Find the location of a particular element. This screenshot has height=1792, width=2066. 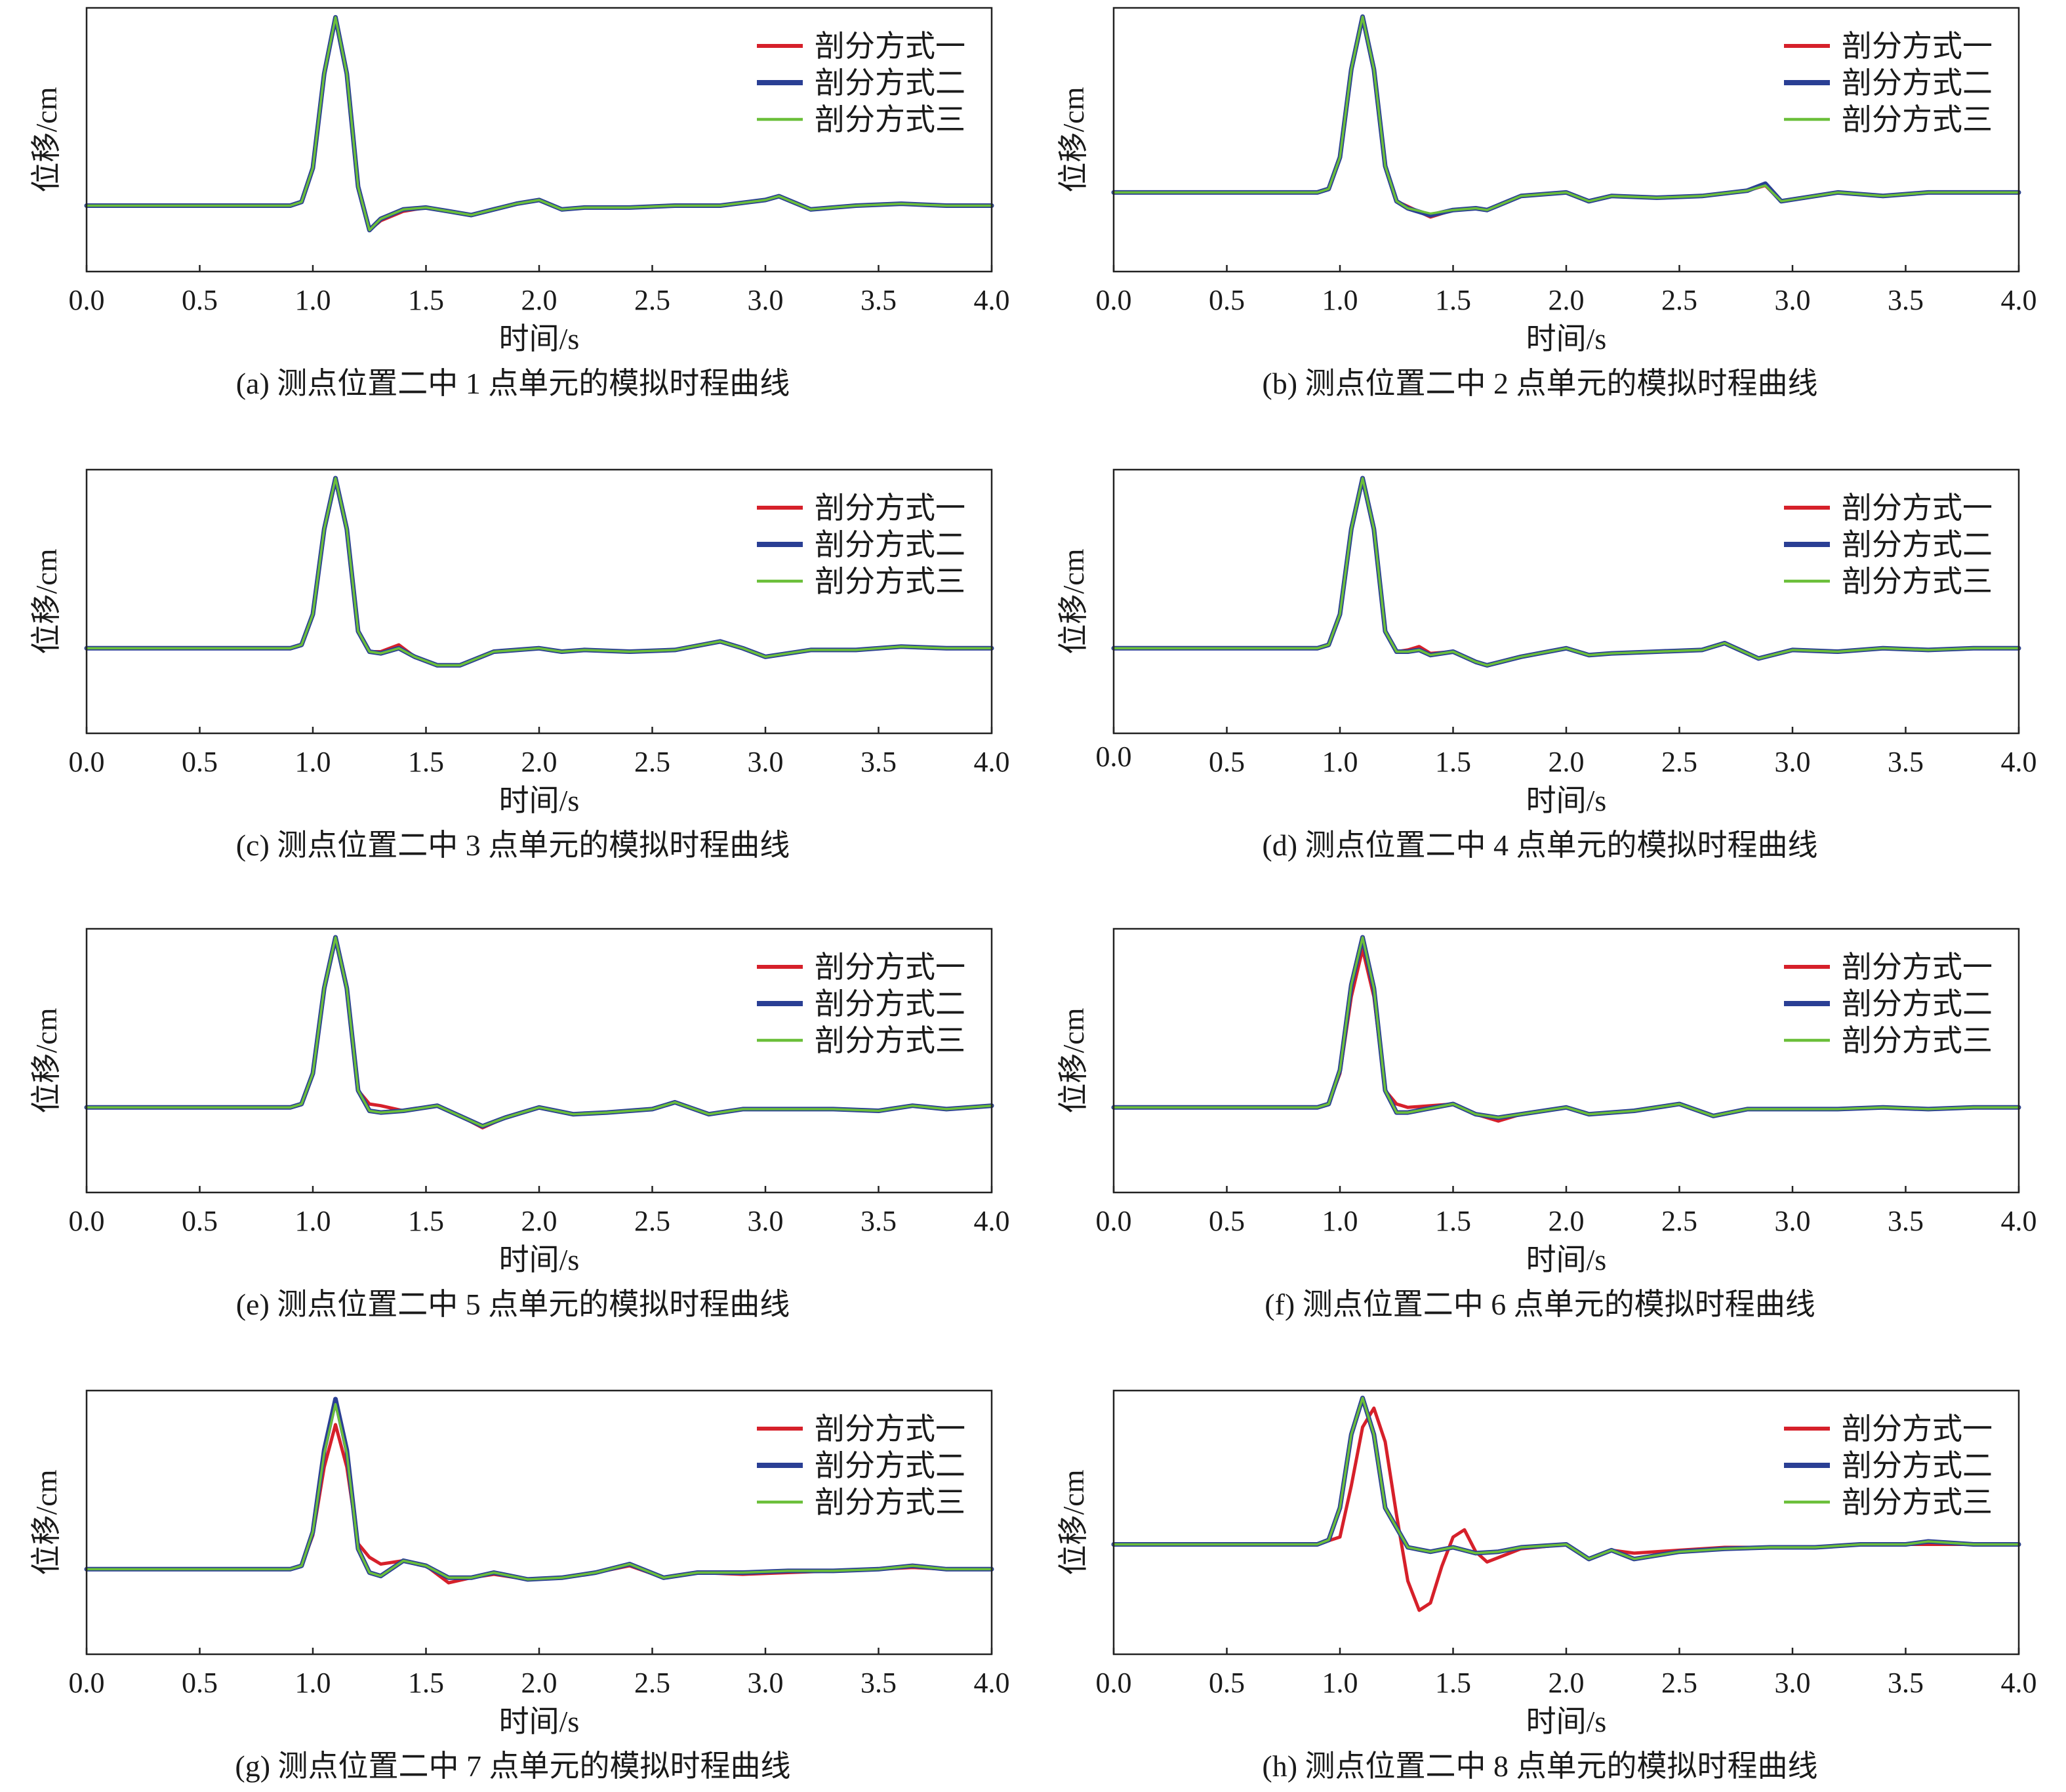

subplot-caption: (h) 测点位置二中 8 点单元的模拟时程曲线 is located at coordinates (1539, 1766).